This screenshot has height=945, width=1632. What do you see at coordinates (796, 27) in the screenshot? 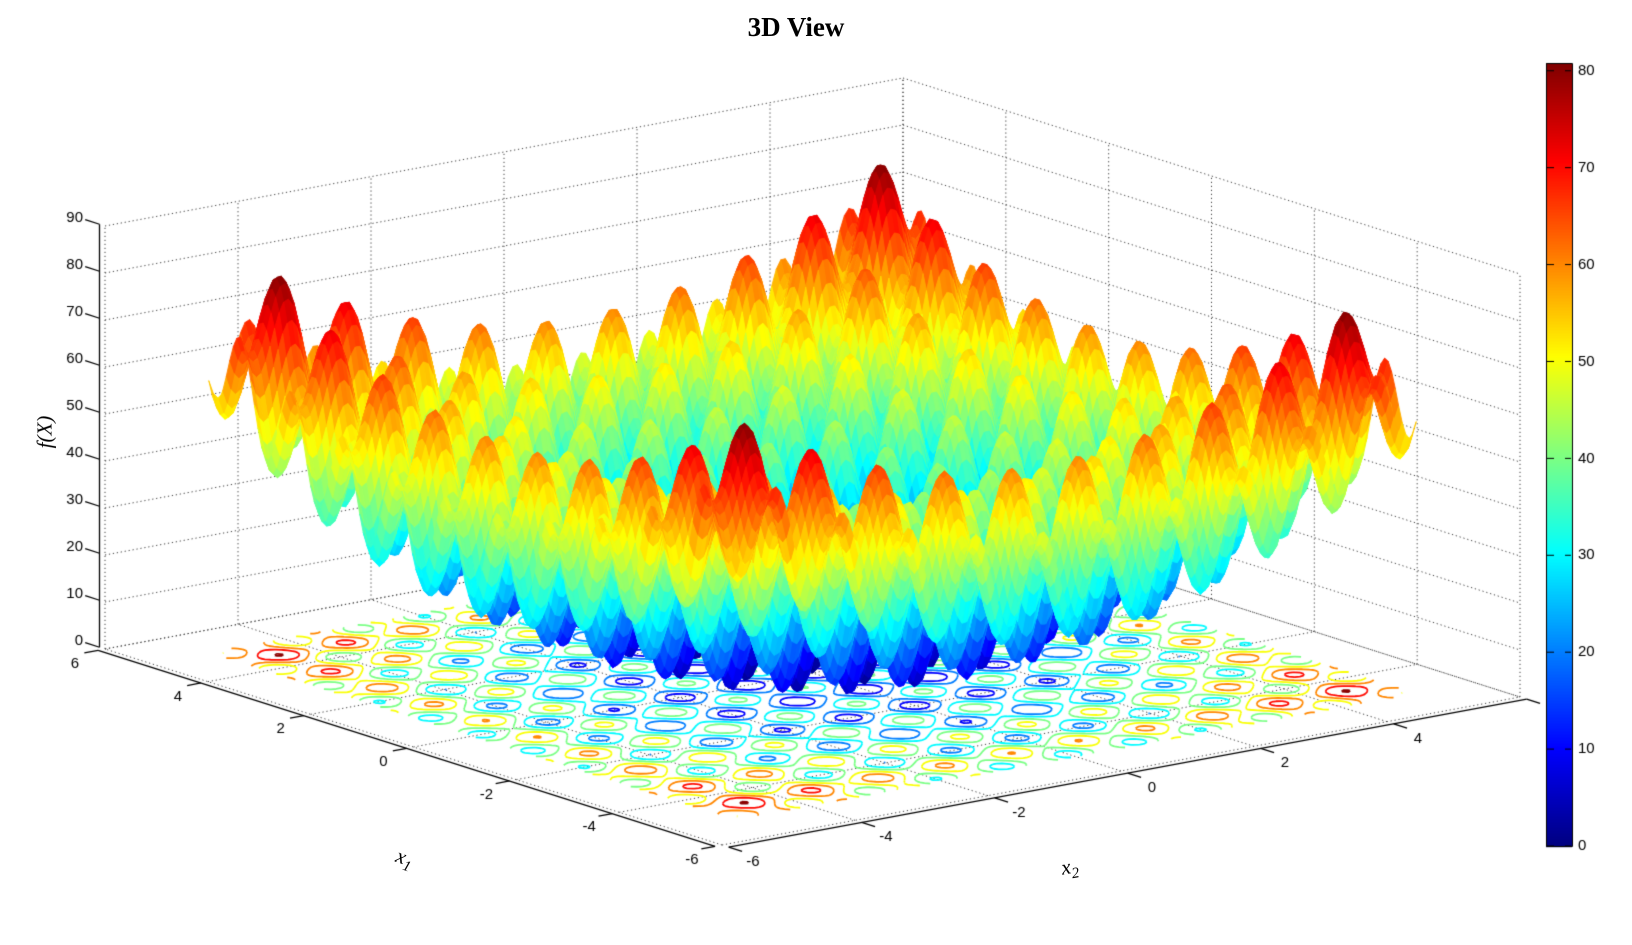
I see `chart-title: 3D View` at bounding box center [796, 27].